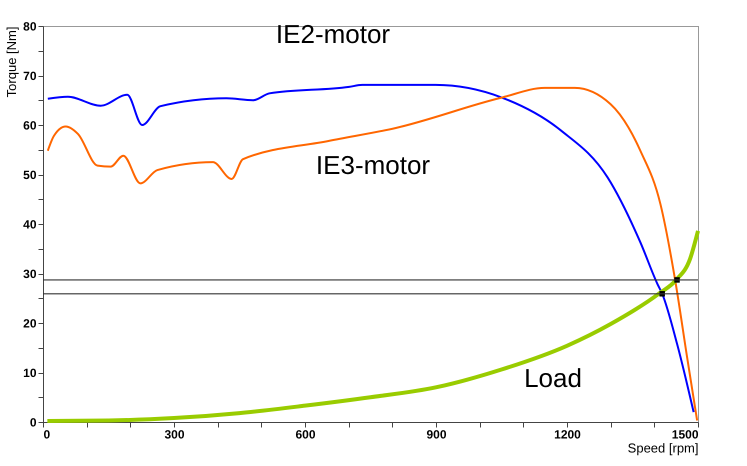 The width and height of the screenshot is (747, 466). I want to click on y-tick-label: 30, so click(30, 274).